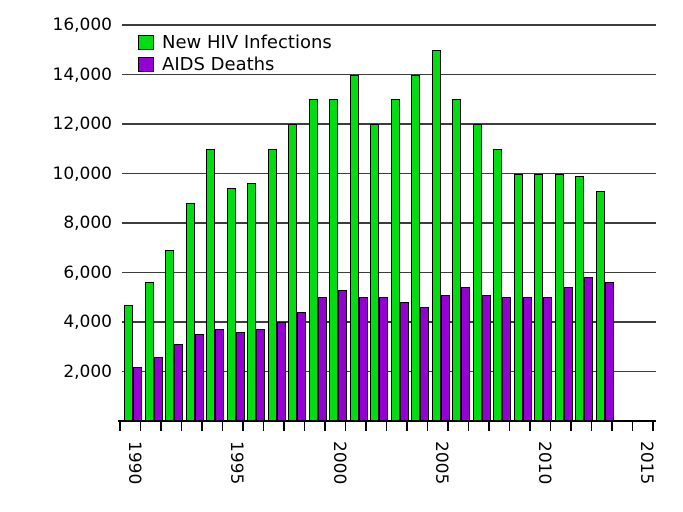 Image resolution: width=683 pixels, height=512 pixels. Describe the element at coordinates (322, 359) in the screenshot. I see `bar-aids-deaths-1999` at that location.